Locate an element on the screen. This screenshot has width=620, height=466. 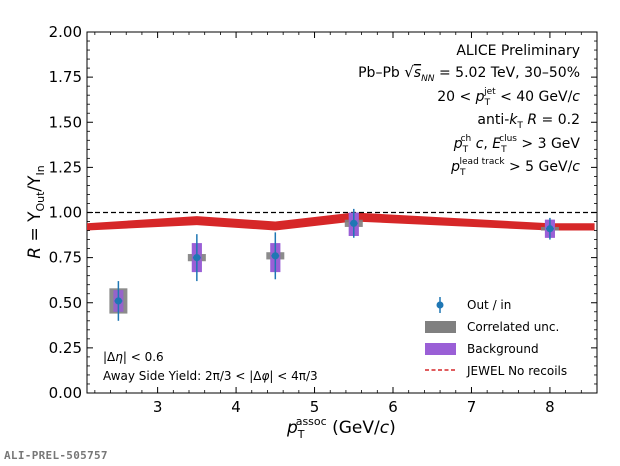
y-tick-label: 0.50 is located at coordinates (65, 303).